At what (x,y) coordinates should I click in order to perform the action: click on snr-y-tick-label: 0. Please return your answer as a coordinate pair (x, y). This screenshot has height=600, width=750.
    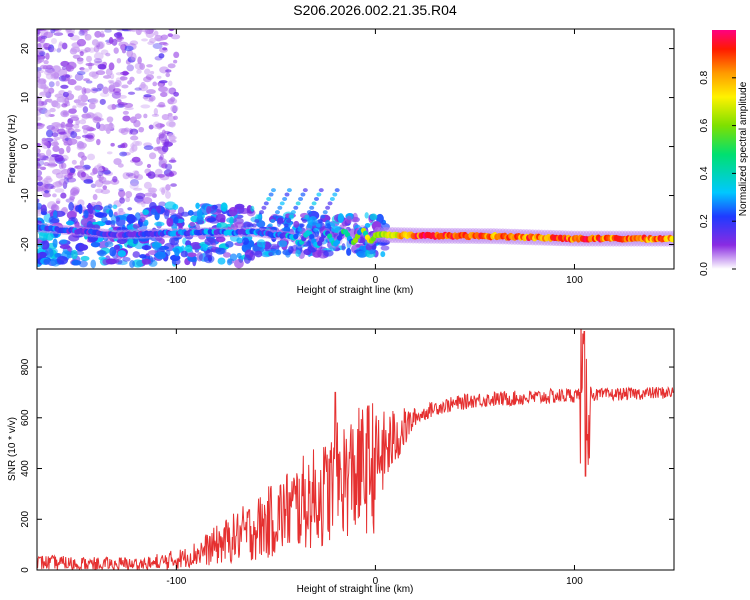
    Looking at the image, I should click on (25, 570).